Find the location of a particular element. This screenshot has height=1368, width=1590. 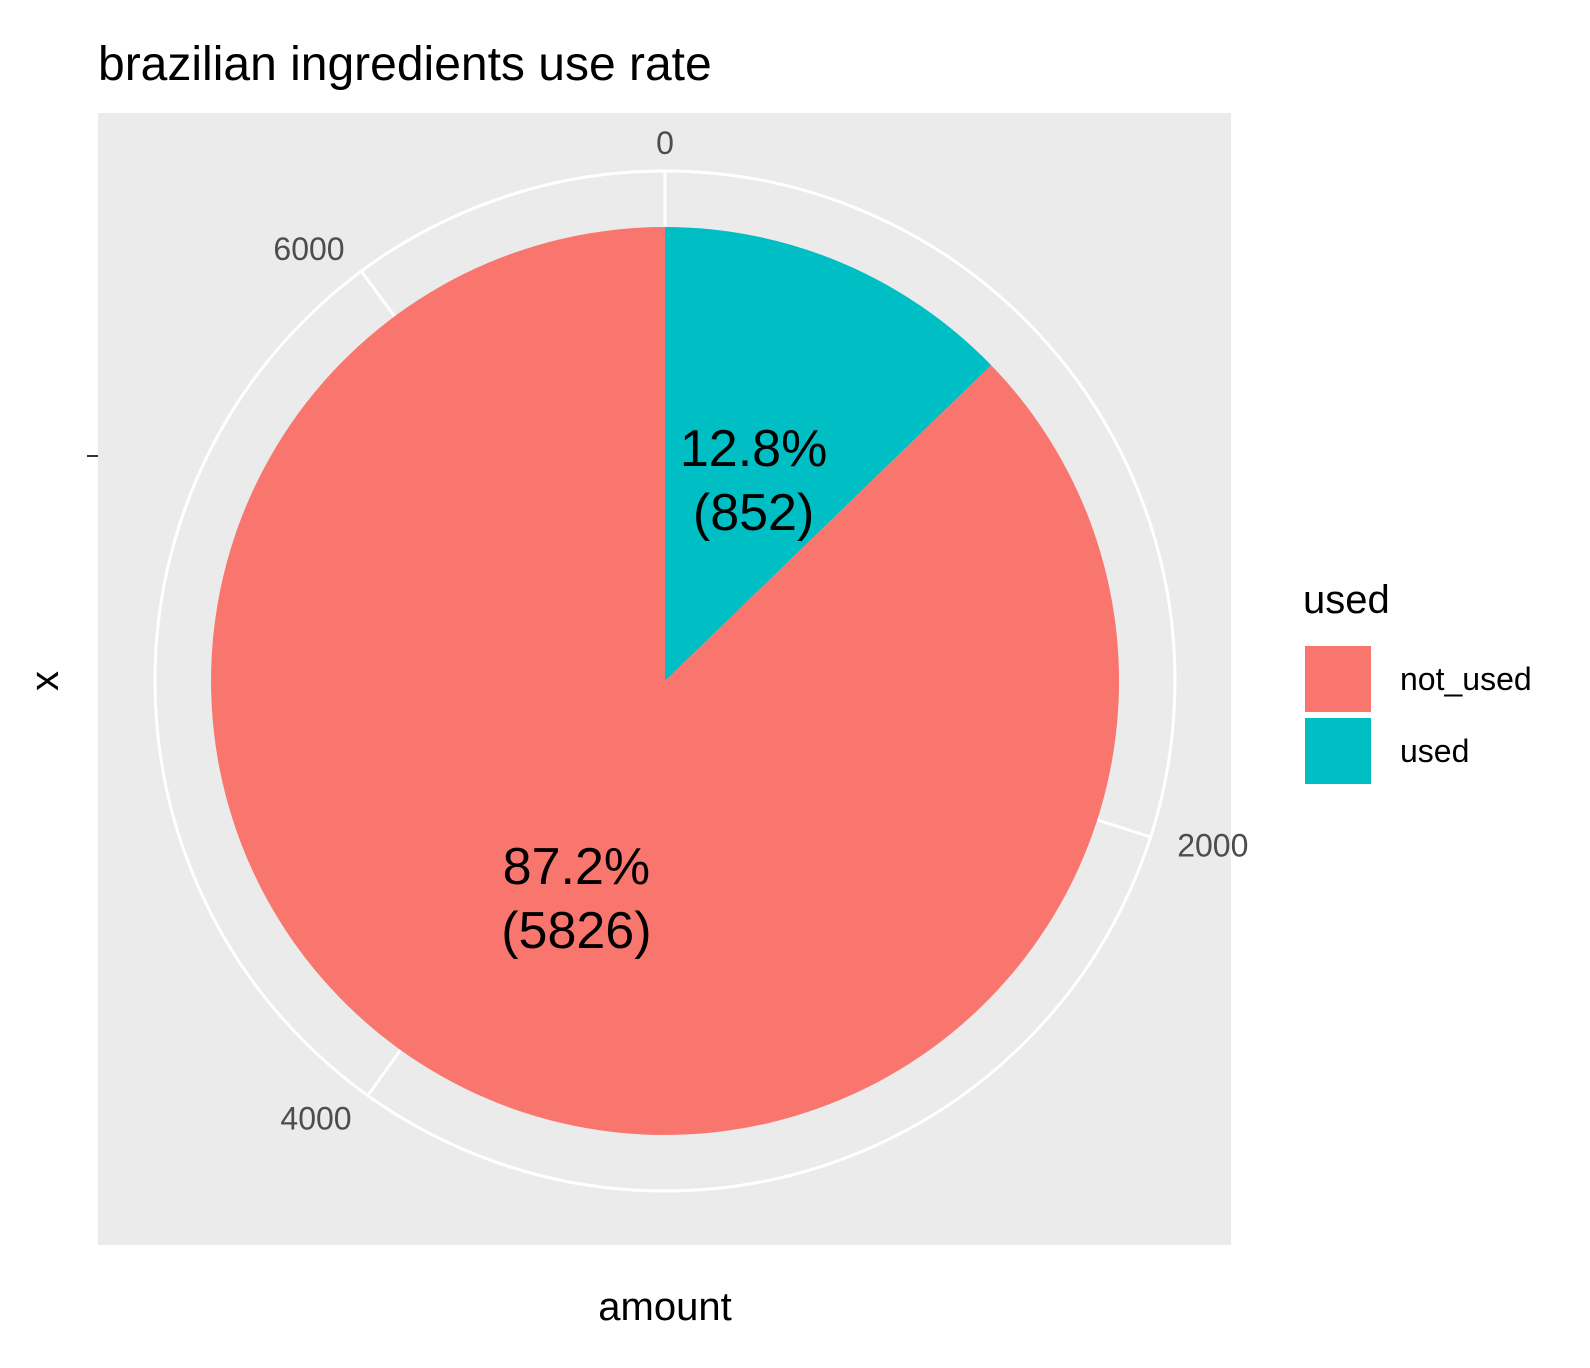

slice-percent-label: 12.8% is located at coordinates (753, 449).